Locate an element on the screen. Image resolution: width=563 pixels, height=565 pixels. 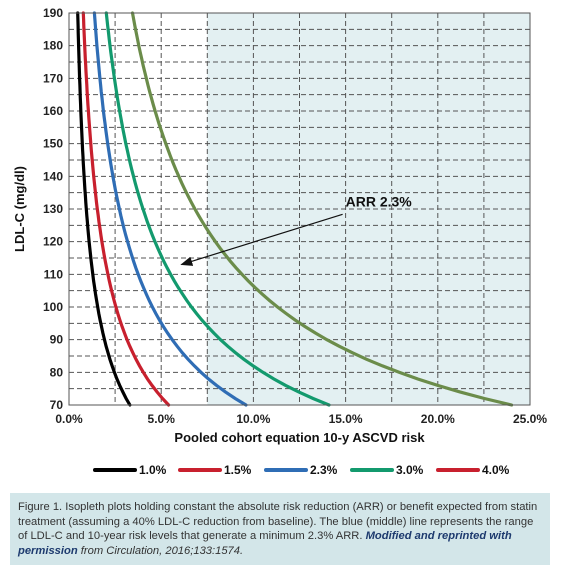
x-tick-label: 15.0% is located at coordinates (346, 419).